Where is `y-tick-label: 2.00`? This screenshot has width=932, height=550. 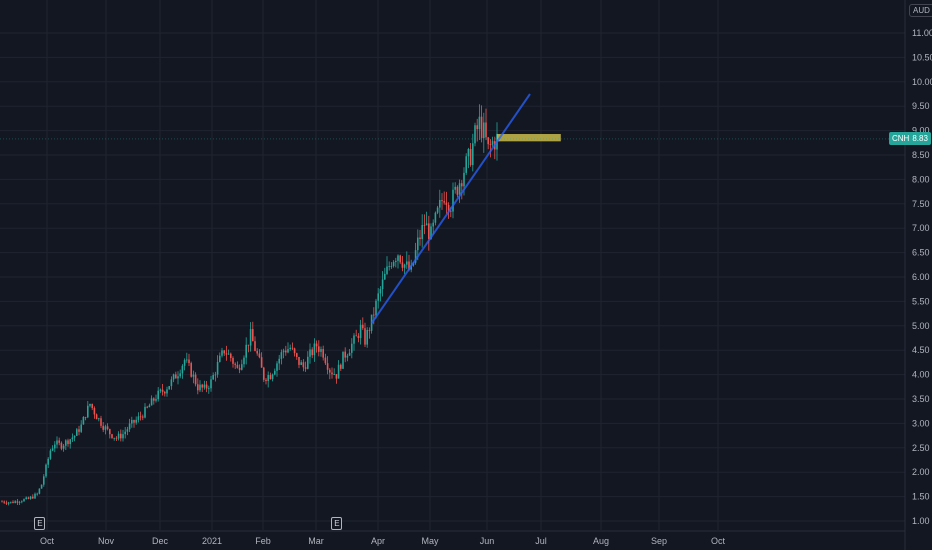
y-tick-label: 2.00 is located at coordinates (921, 472).